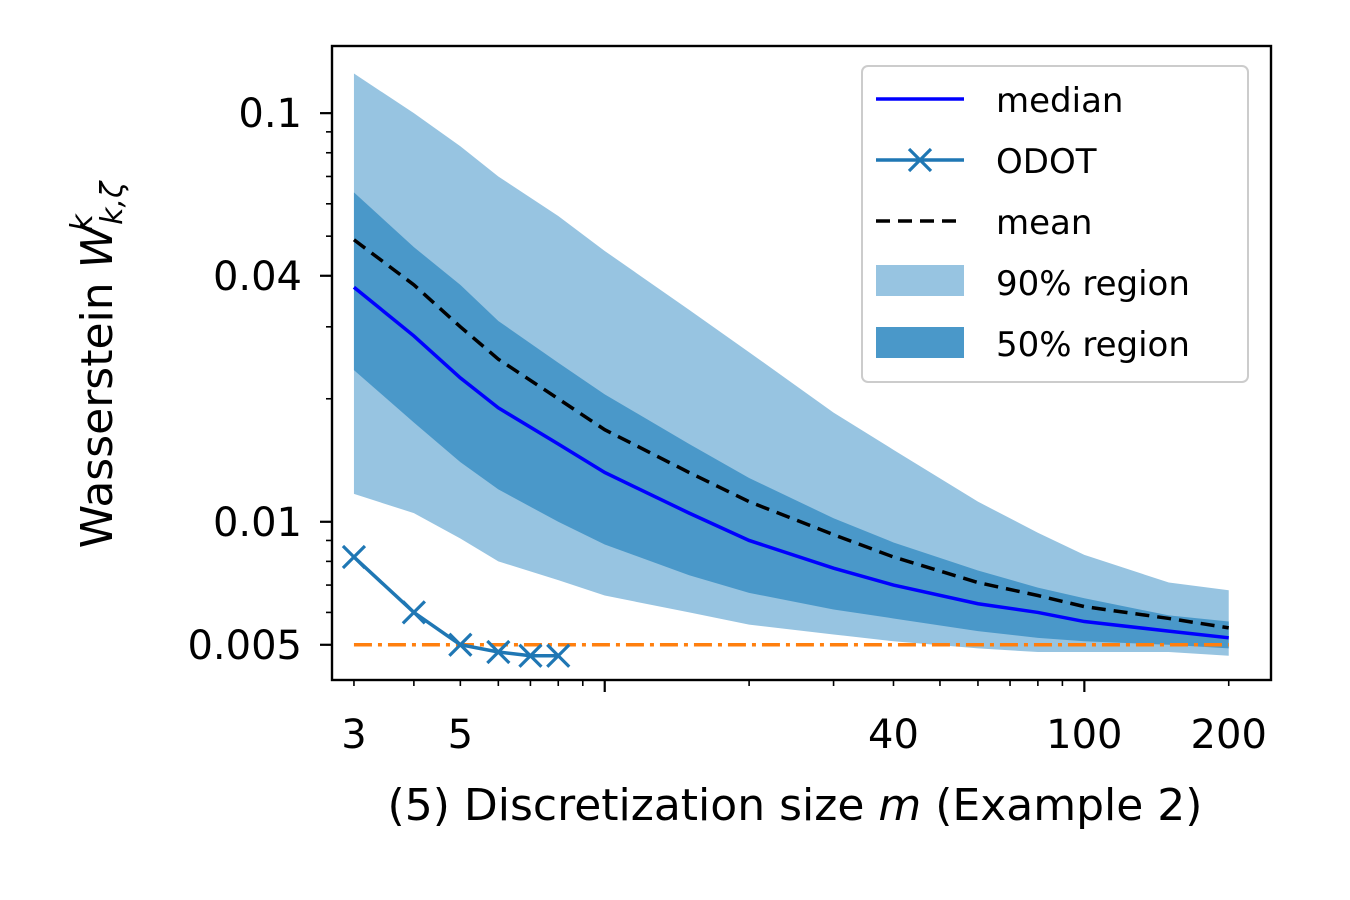 The image size is (1350, 900). I want to click on legend-entry-50-region: 50% region, so click(1033, 345).